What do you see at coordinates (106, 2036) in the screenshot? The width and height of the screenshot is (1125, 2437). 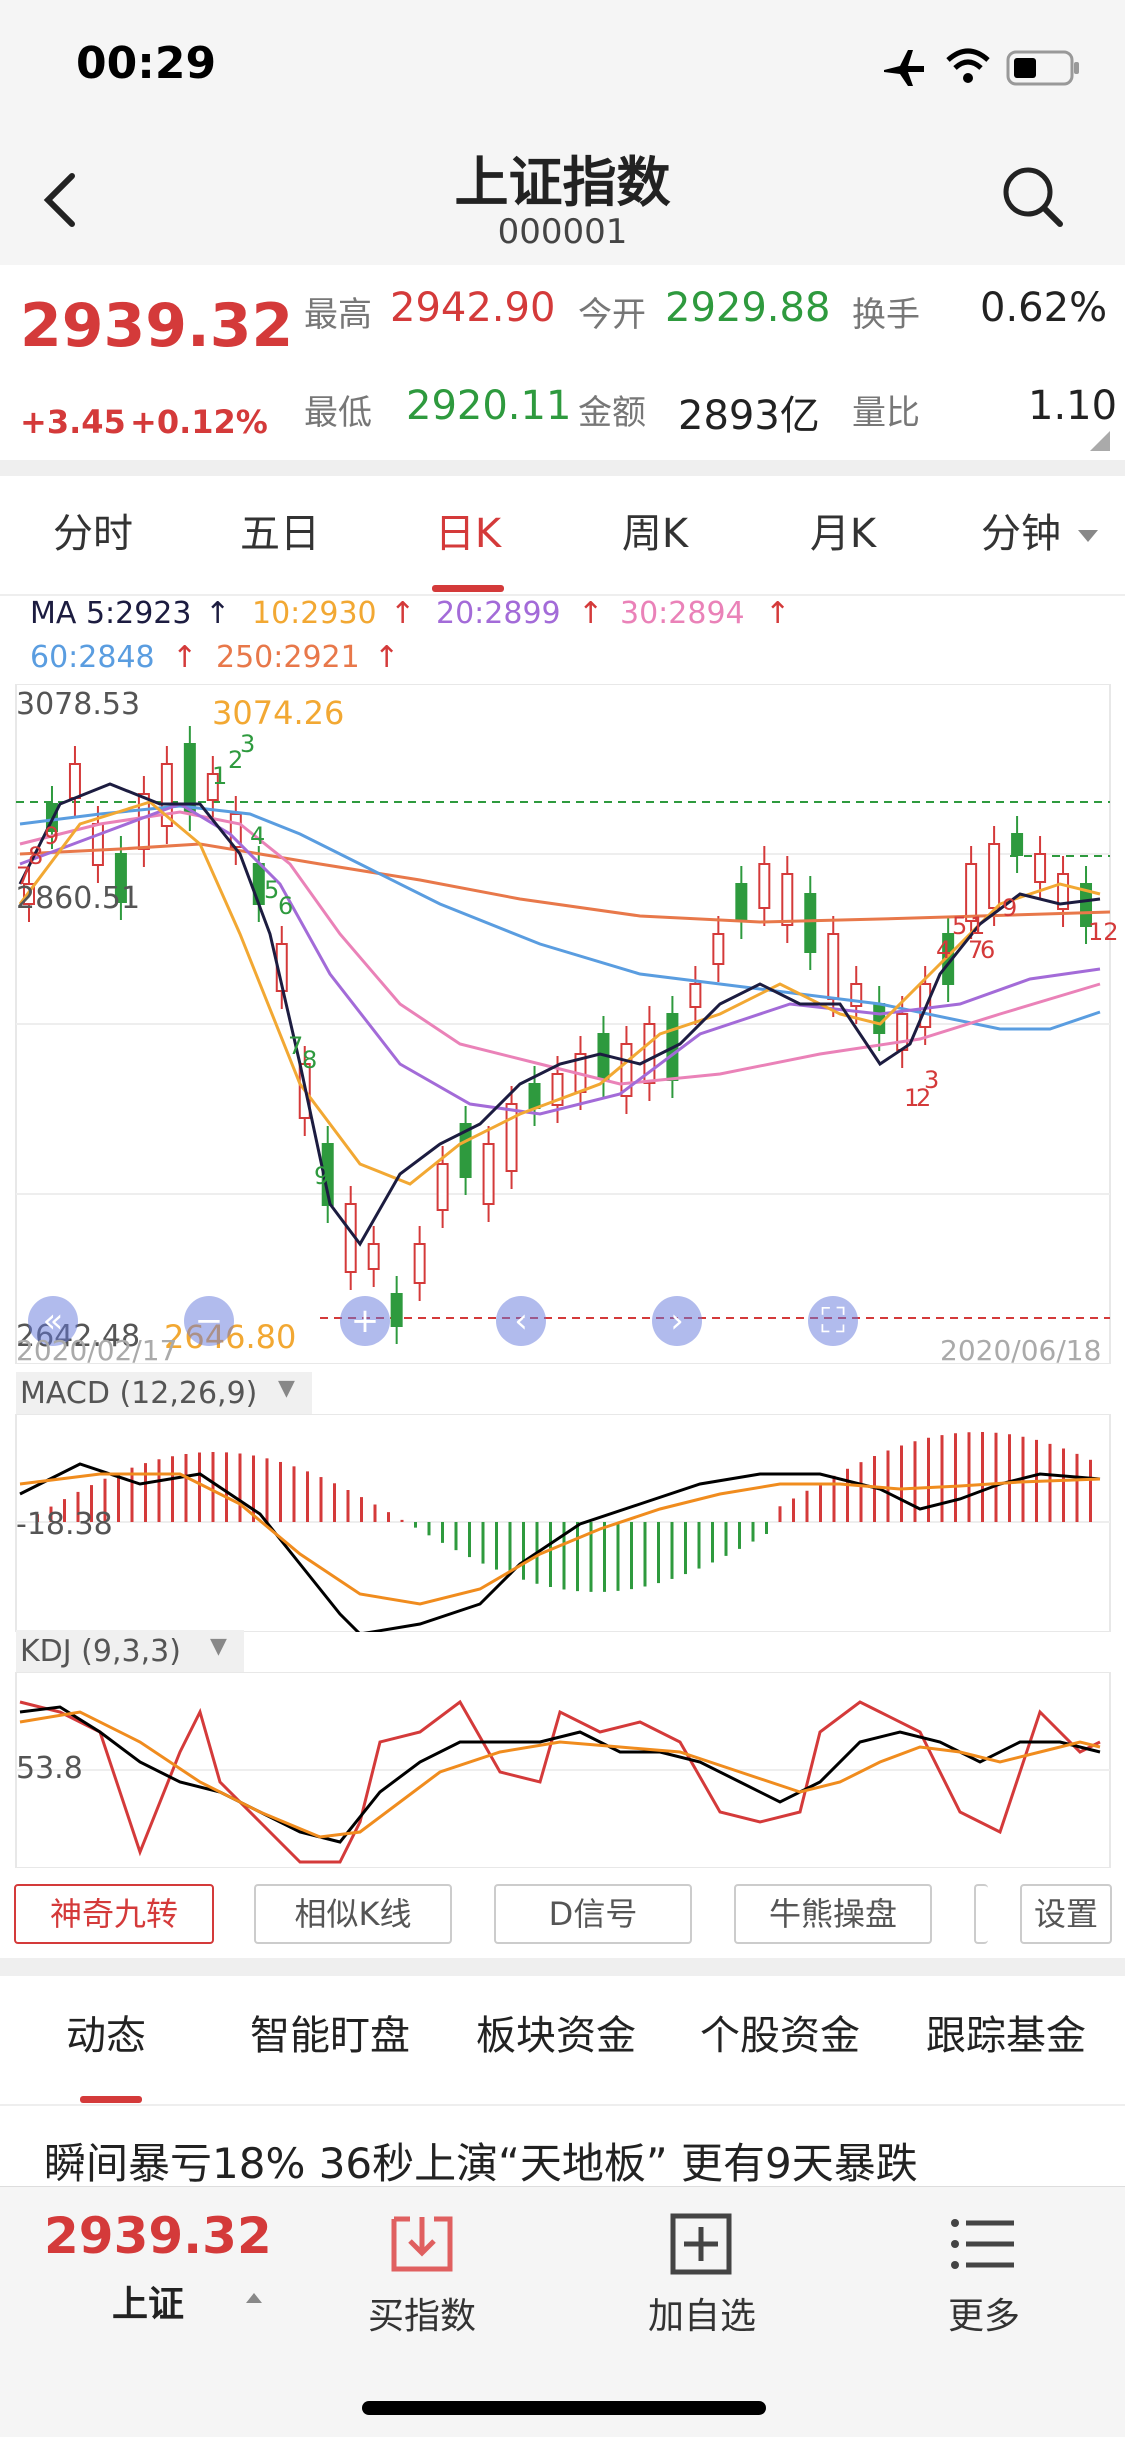 I see `tab-news-dynamic: 动态` at bounding box center [106, 2036].